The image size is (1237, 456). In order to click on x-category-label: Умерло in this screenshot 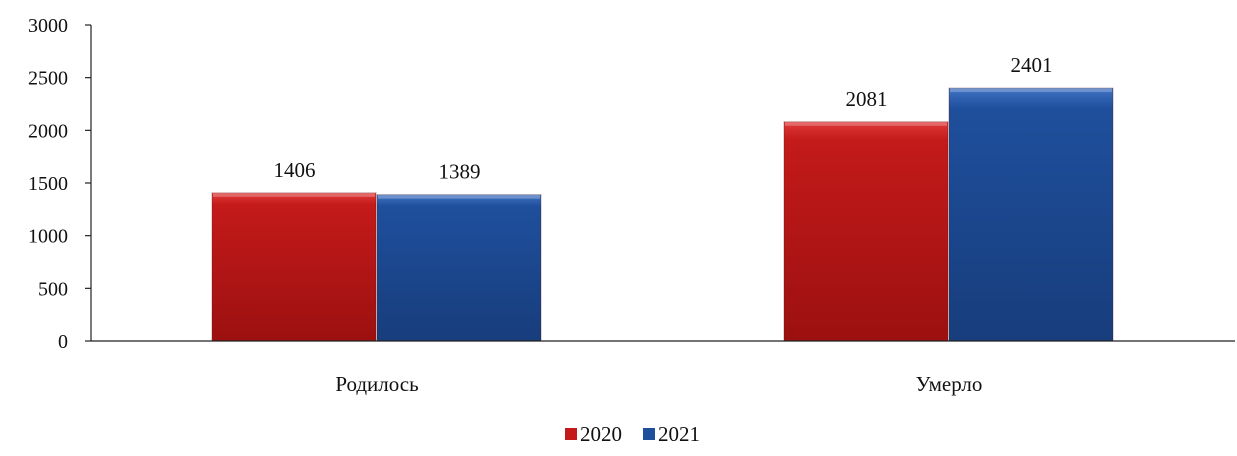, I will do `click(949, 384)`.